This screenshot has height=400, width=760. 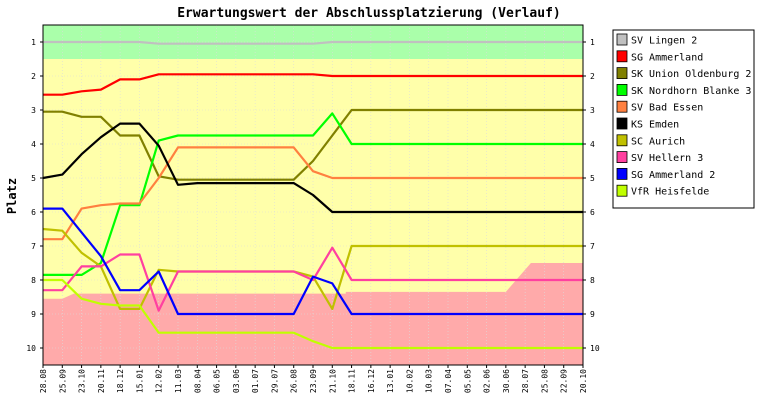 What do you see at coordinates (448, 381) in the screenshot?
I see `x-tick-label: 07.04` at bounding box center [448, 381].